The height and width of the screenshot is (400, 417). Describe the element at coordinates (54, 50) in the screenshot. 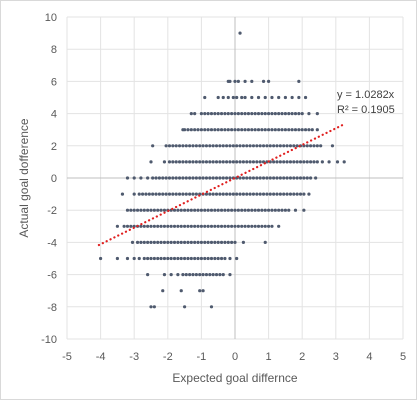

I see `y-tick-label: 8` at that location.